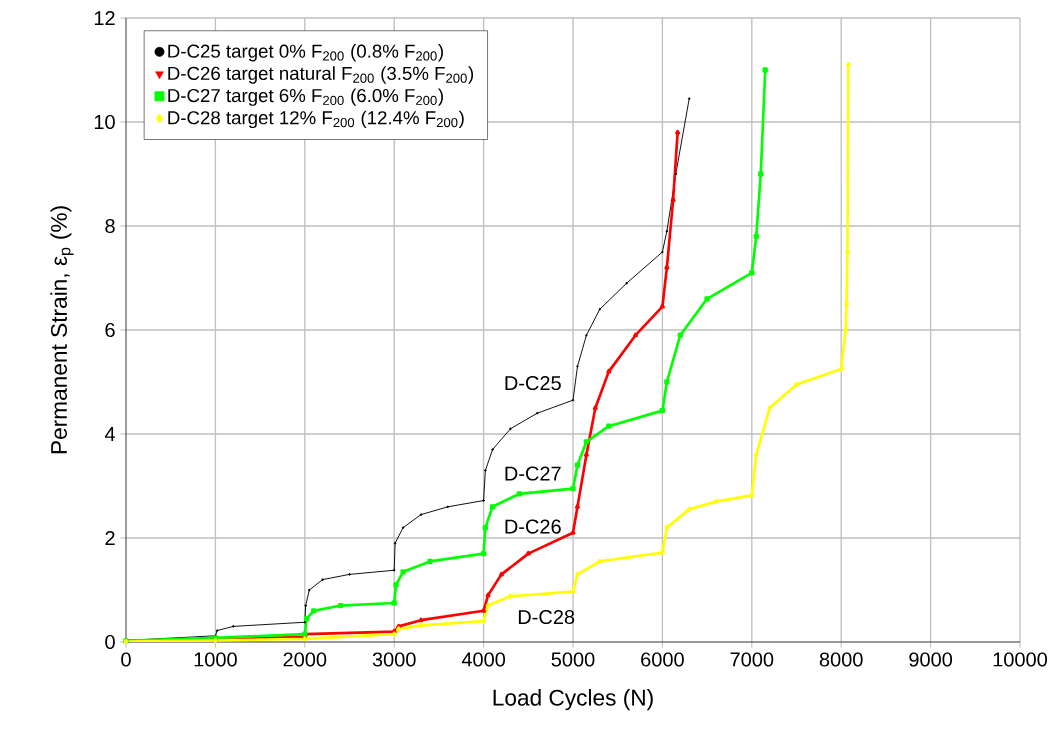  I want to click on legend-label: D-C25 target 0% F$_{200}$ (0.8% F$_{200}$), so click(305, 53).